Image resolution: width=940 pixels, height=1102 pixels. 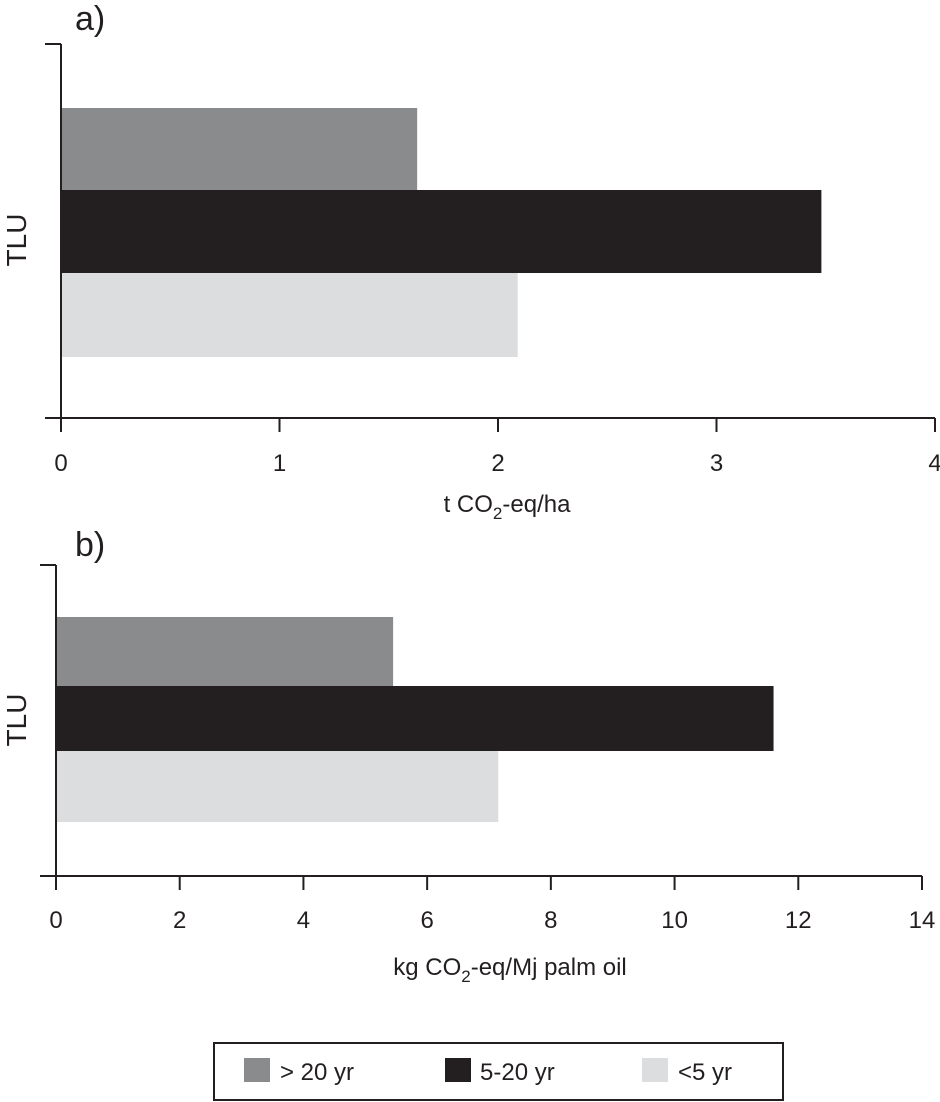 What do you see at coordinates (705, 1072) in the screenshot?
I see `legend-label-3: <5 yr` at bounding box center [705, 1072].